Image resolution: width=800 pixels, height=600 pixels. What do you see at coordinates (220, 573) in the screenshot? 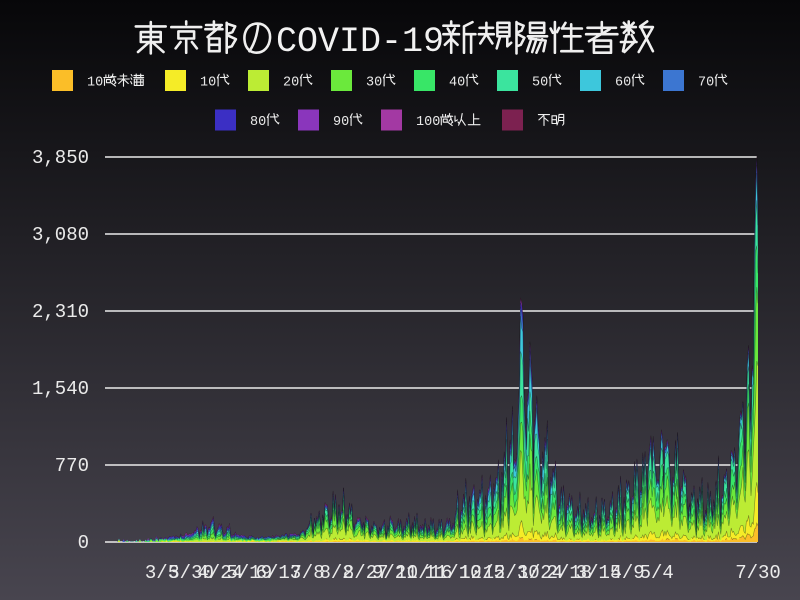
I see `svg-text: 4/24` at bounding box center [220, 573].